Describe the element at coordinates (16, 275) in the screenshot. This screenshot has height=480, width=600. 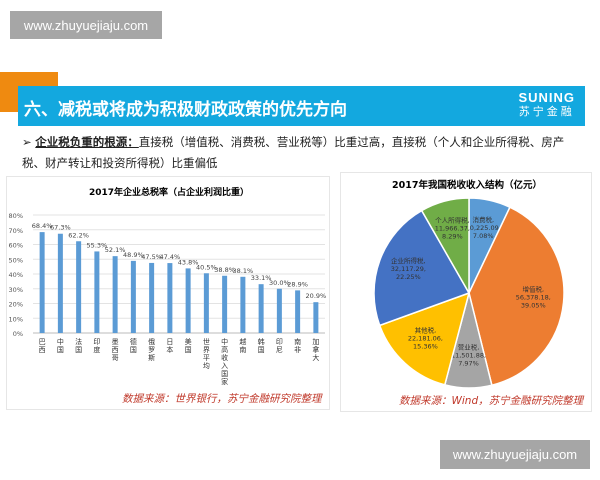
I see `y-tick-label: 40%` at that location.